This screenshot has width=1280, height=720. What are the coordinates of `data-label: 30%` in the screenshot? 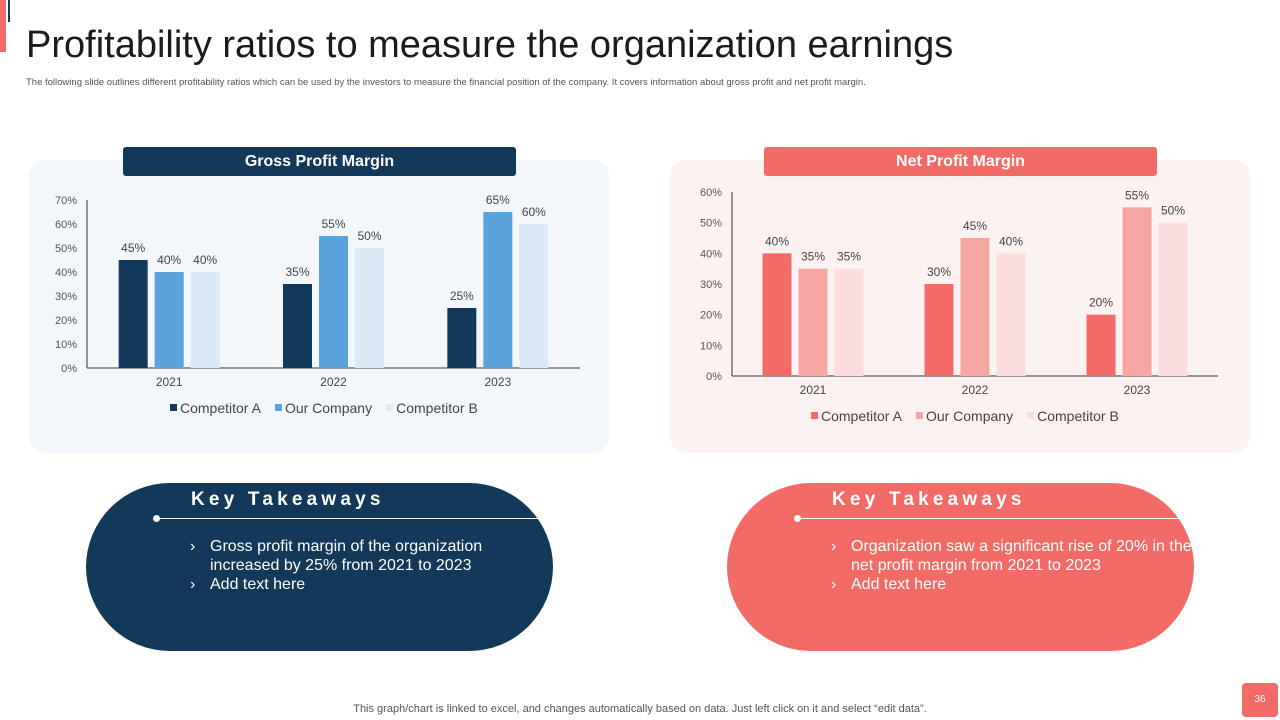 It's located at (939, 272).